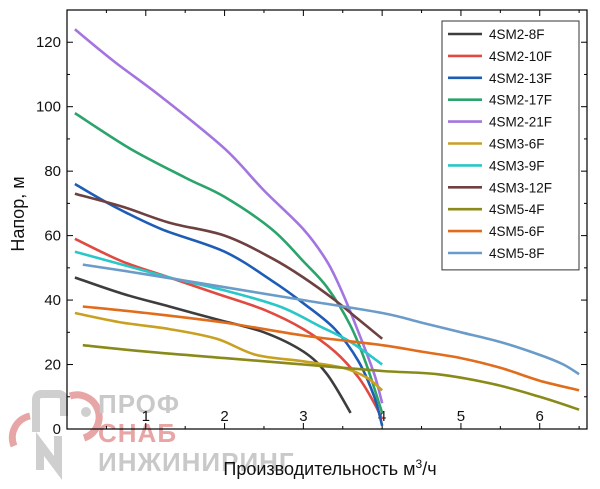  What do you see at coordinates (520, 56) in the screenshot?
I see `legend-label-4sm2-10f: 4SM2-10F` at bounding box center [520, 56].